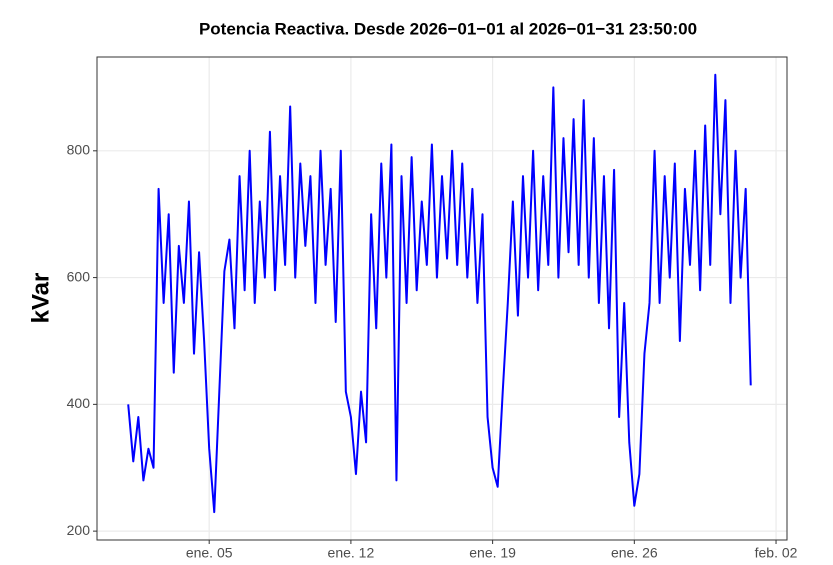 This screenshot has height=565, width=833. What do you see at coordinates (209, 553) in the screenshot?
I see `x-tick-label: ene. 05` at bounding box center [209, 553].